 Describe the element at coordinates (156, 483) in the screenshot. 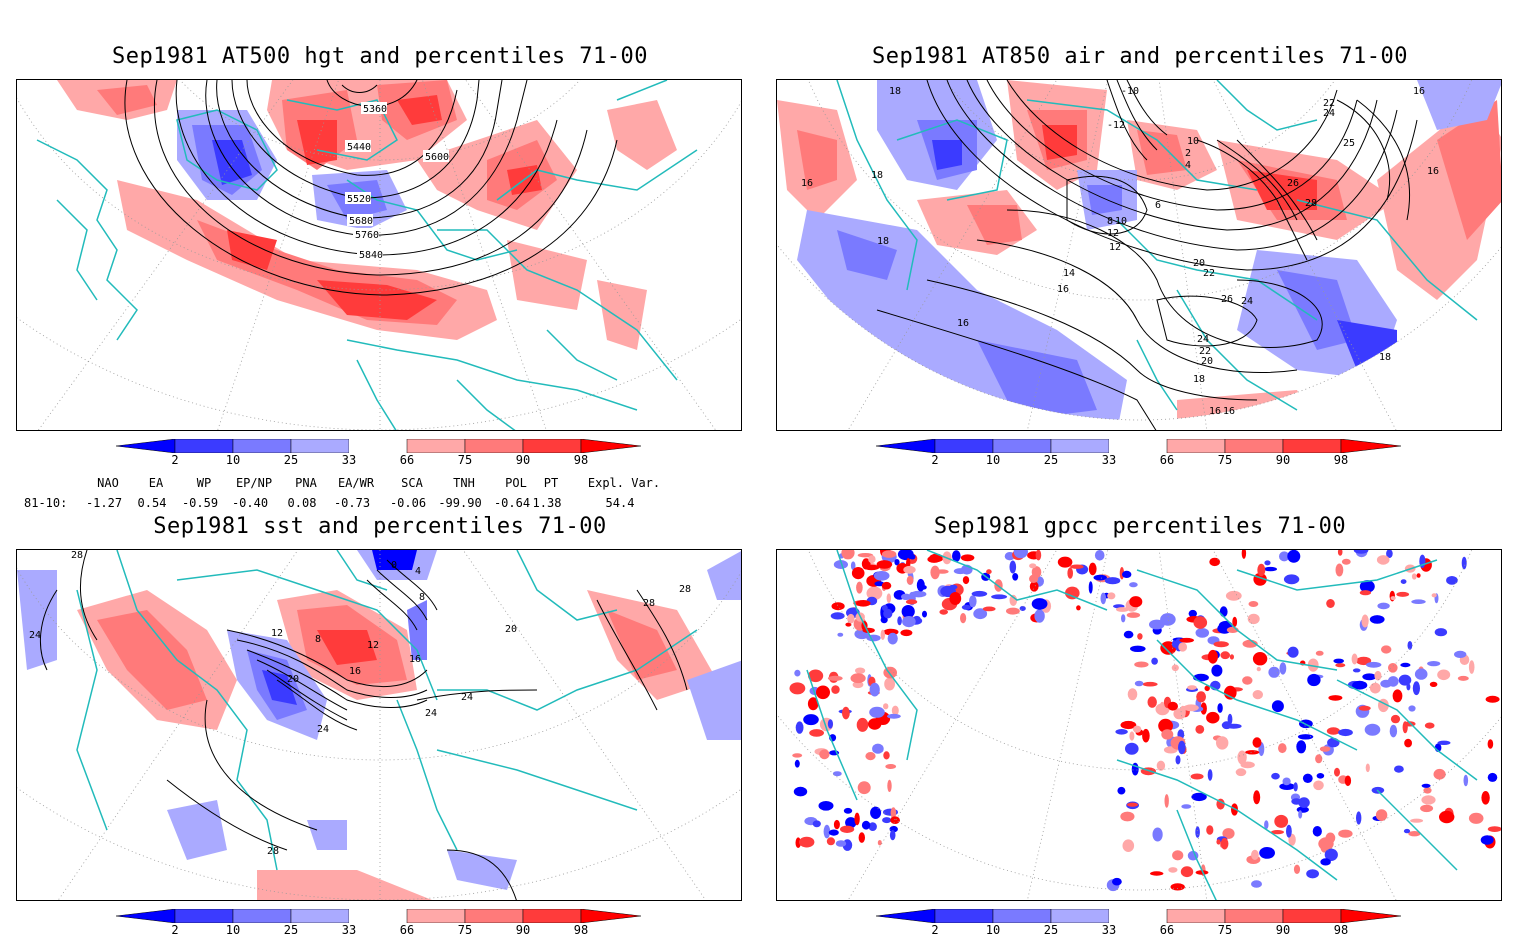

I see `index-name: EA` at that location.